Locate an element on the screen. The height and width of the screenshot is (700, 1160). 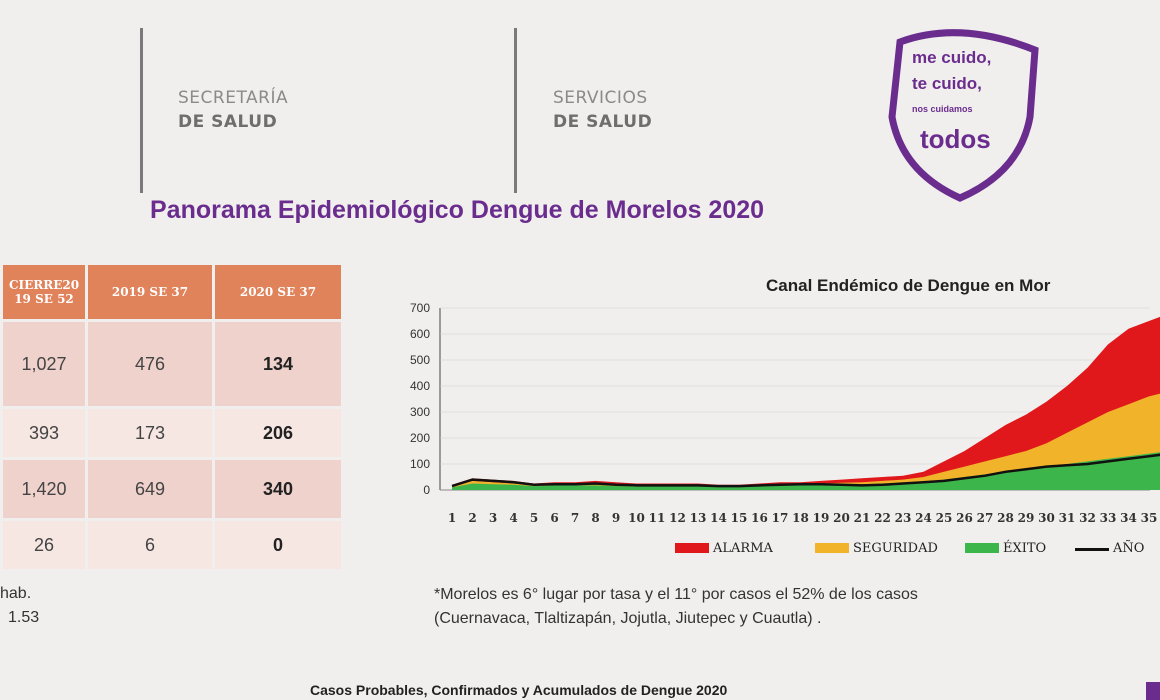
column-header: 2019 SE 37 is located at coordinates (150, 292).